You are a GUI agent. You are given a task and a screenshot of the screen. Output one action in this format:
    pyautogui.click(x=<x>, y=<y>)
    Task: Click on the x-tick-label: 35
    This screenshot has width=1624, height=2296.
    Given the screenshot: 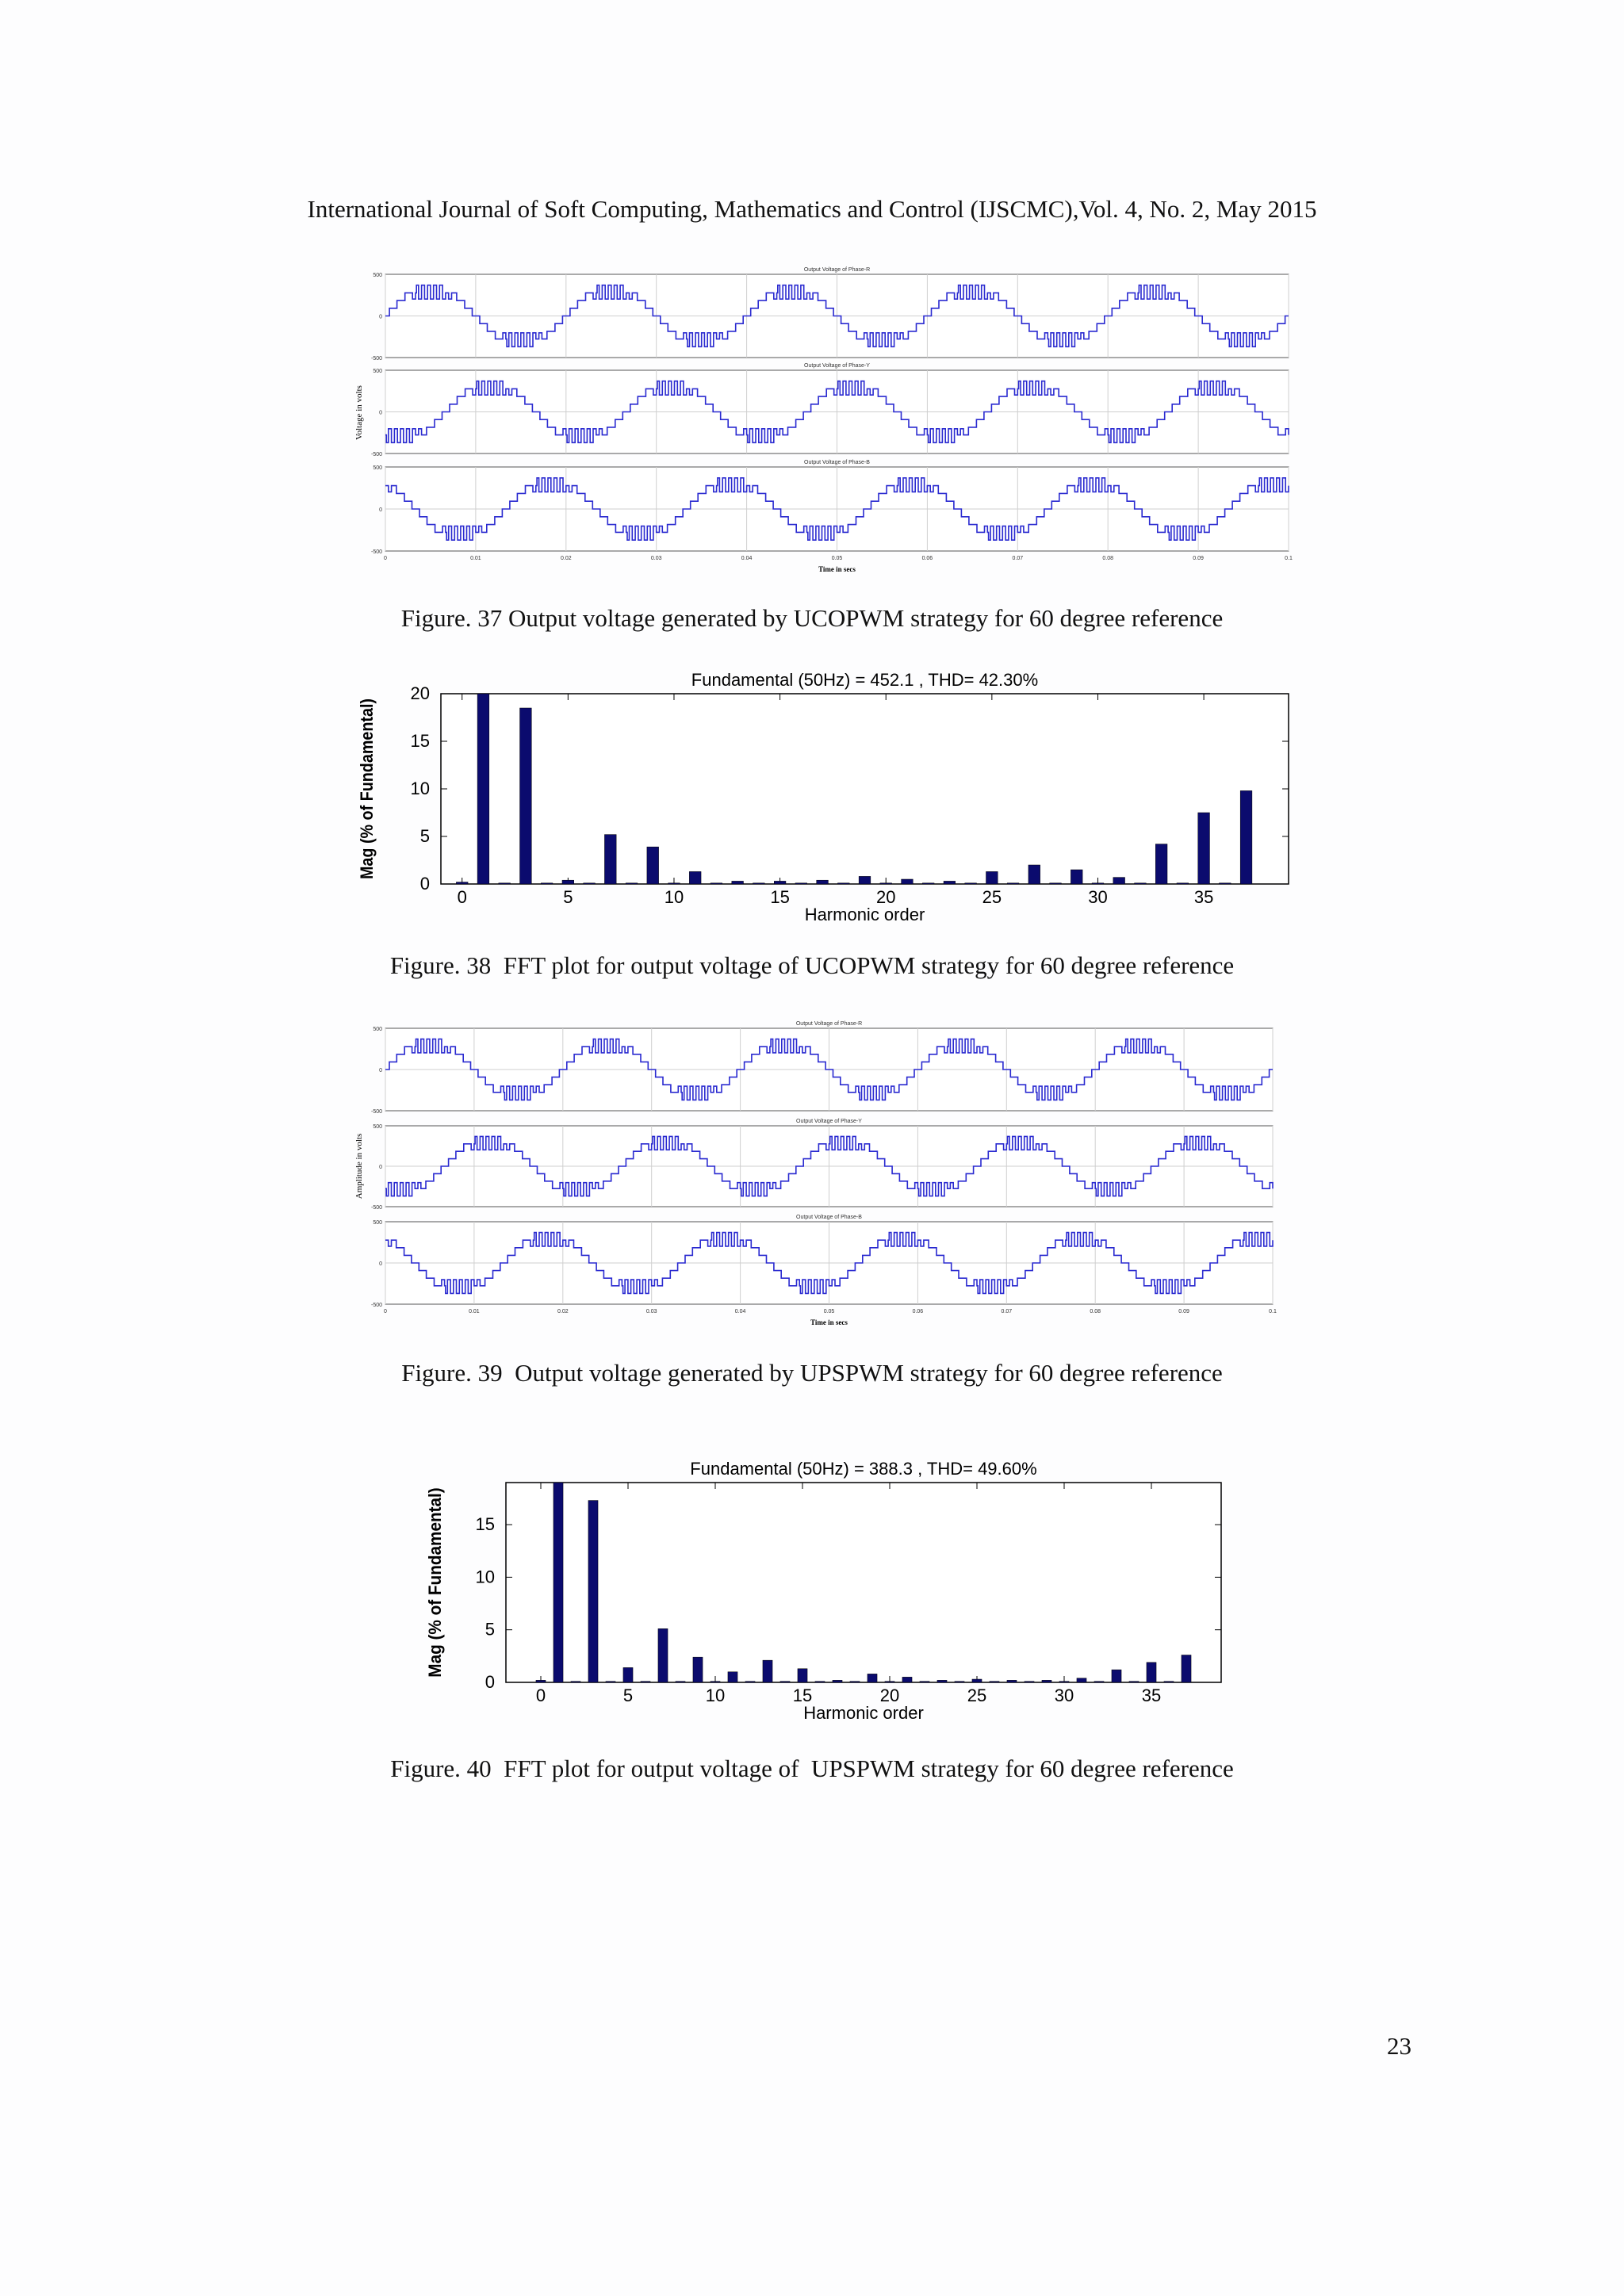 What is the action you would take?
    pyautogui.click(x=1203, y=897)
    